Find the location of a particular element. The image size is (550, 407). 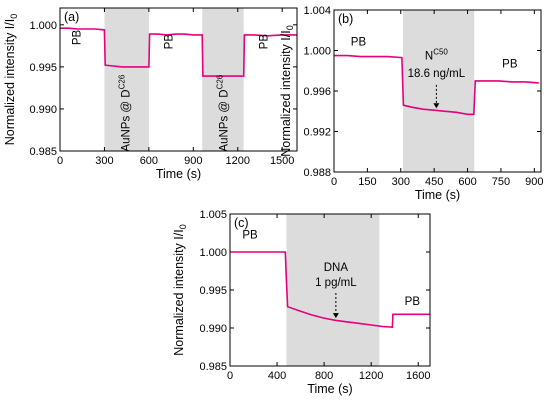

panel-label: (c) is located at coordinates (241, 223).